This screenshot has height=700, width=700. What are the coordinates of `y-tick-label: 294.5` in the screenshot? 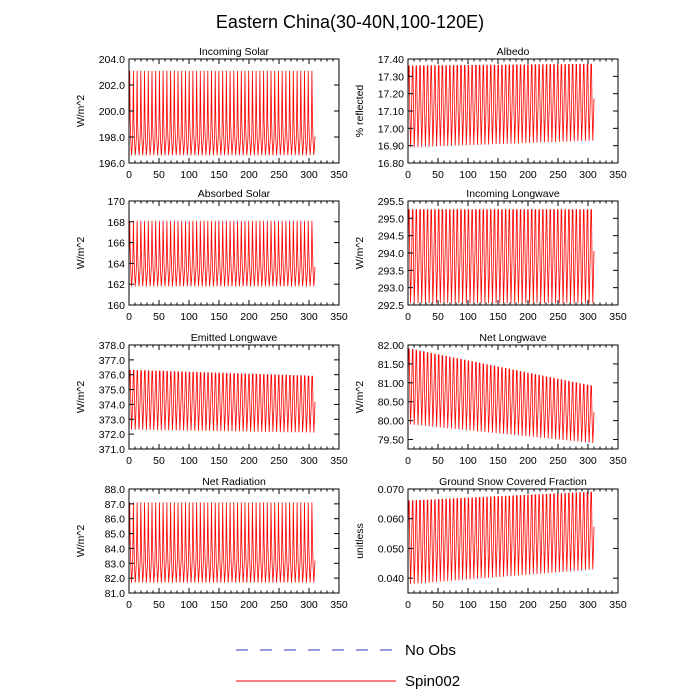 It's located at (391, 237).